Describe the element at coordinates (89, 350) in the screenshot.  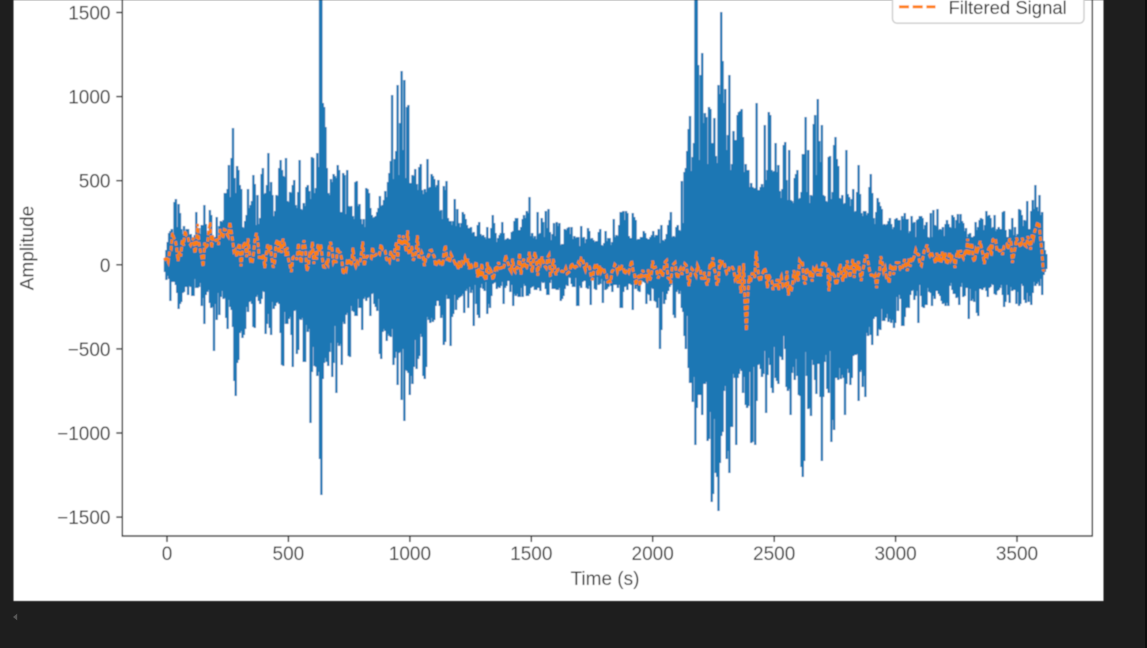
I see `svg-text: −500` at that location.